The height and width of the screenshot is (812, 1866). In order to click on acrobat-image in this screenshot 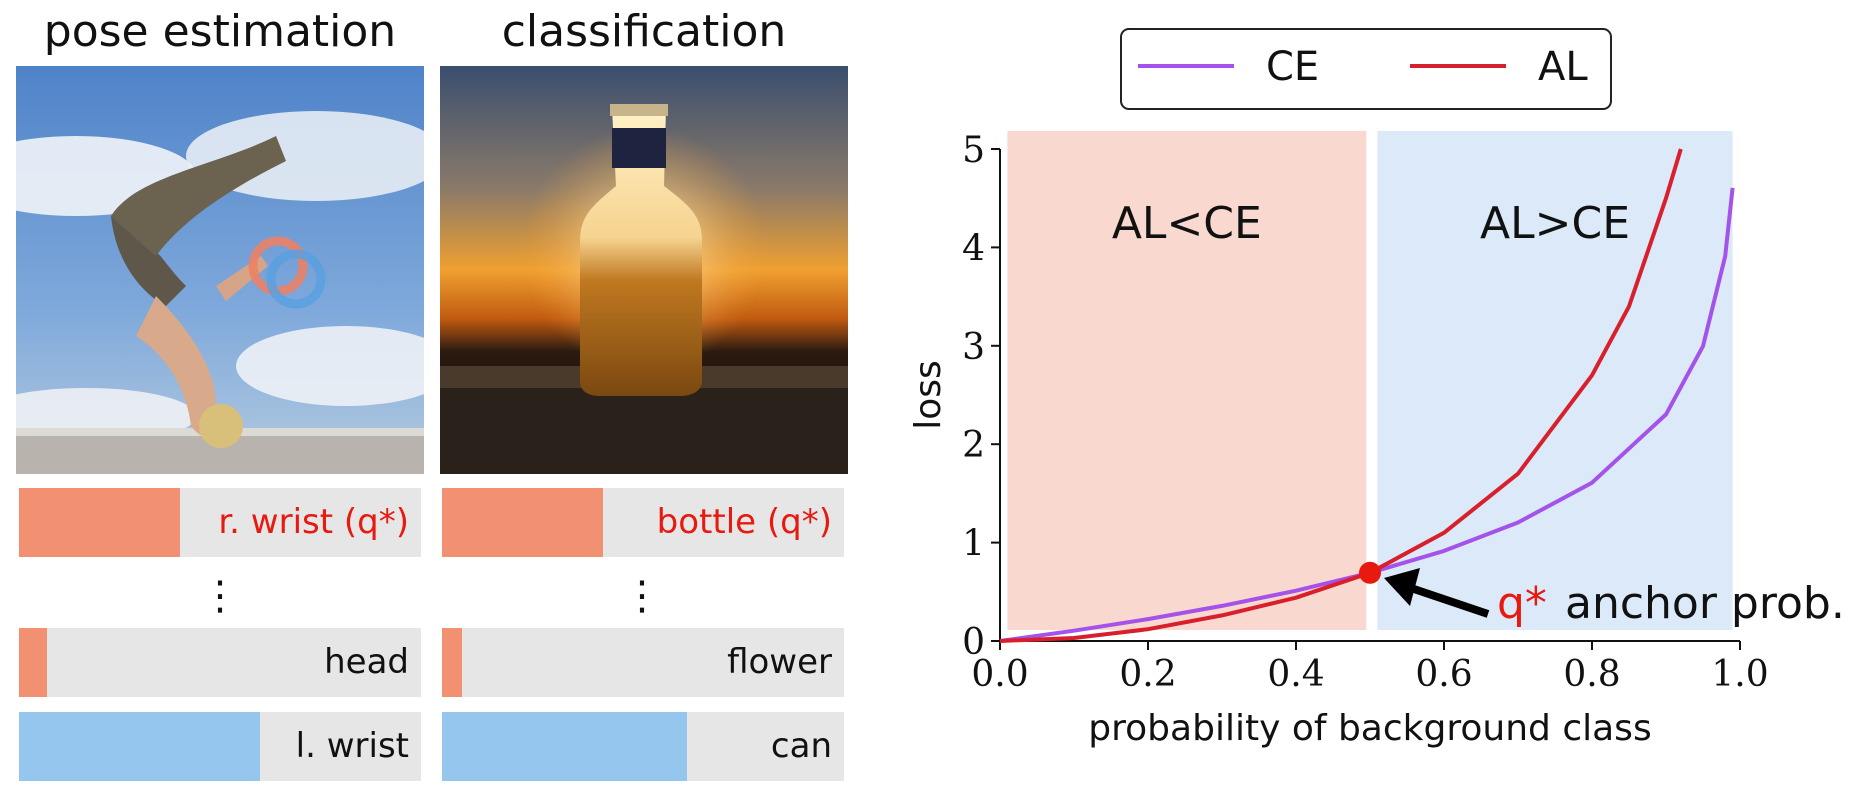, I will do `click(220, 270)`.